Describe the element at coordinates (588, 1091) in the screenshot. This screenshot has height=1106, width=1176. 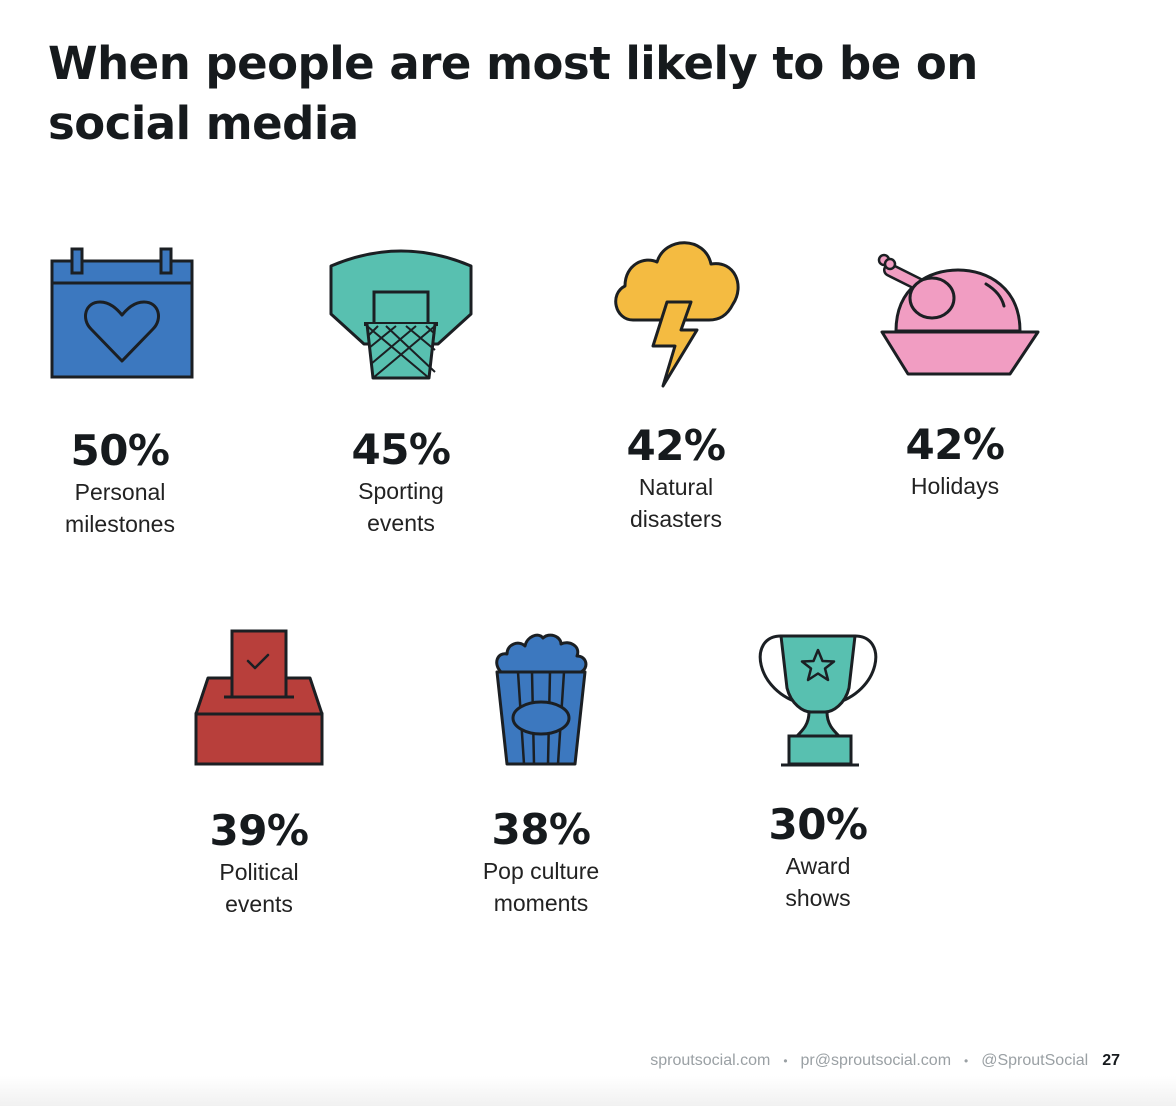
I see `bottom-fade` at that location.